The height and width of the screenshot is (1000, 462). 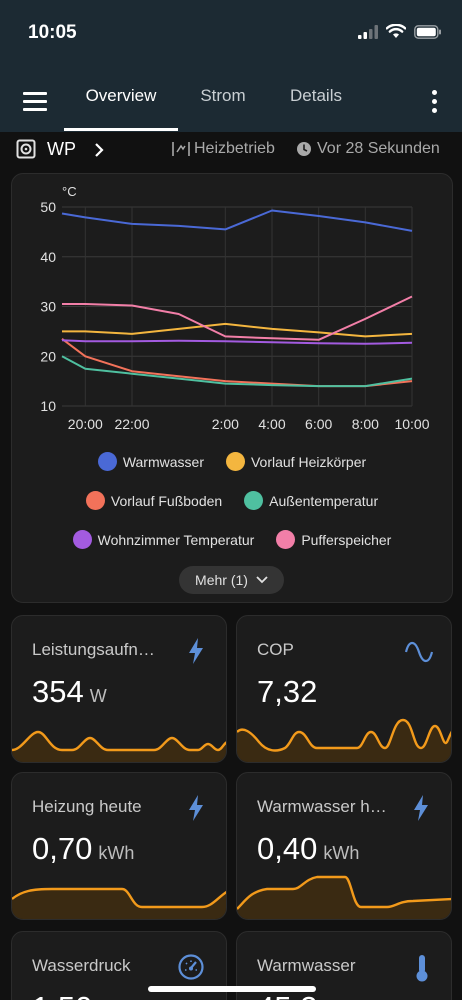 I want to click on legend-row-3: Wohnzimmer Temperatur Pufferspeicher, so click(x=232, y=539).